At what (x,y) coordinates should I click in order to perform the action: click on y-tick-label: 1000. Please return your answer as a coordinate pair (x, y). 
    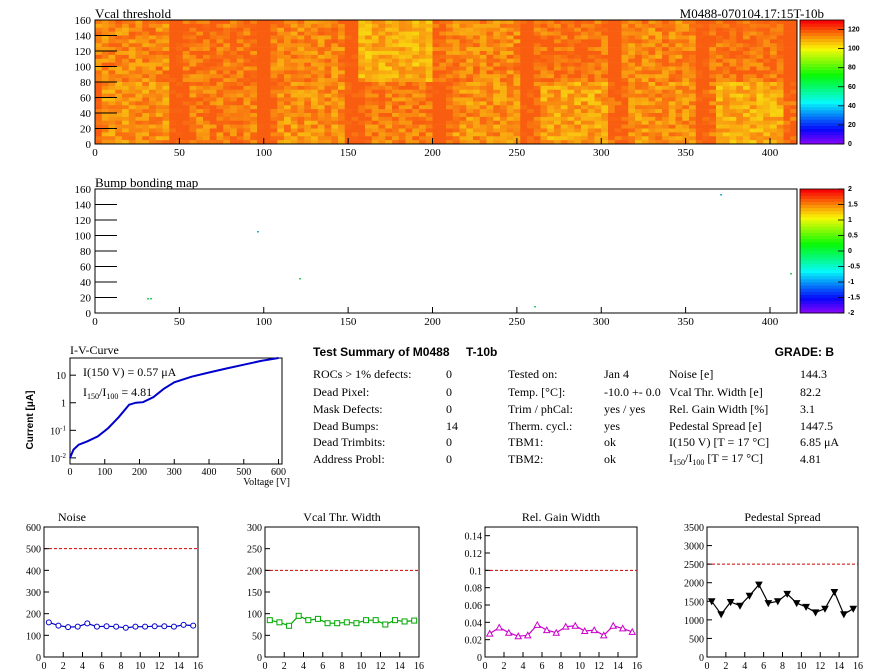
    Looking at the image, I should click on (694, 621).